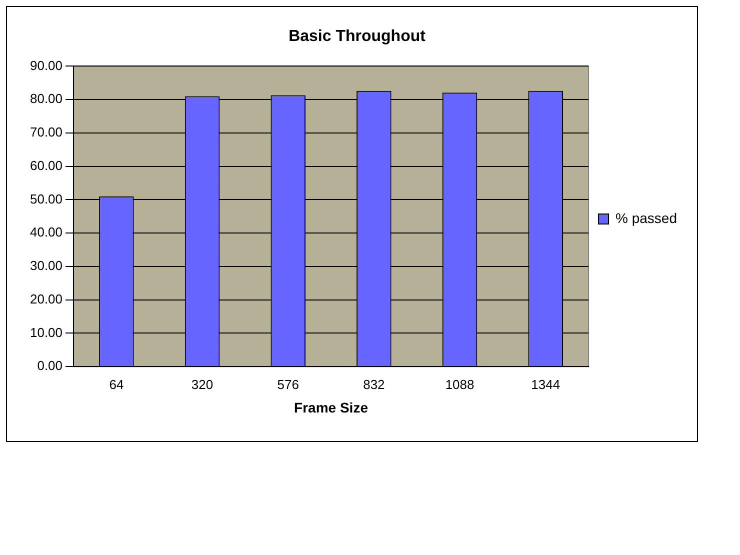  I want to click on x-tick-label: 576, so click(288, 384).